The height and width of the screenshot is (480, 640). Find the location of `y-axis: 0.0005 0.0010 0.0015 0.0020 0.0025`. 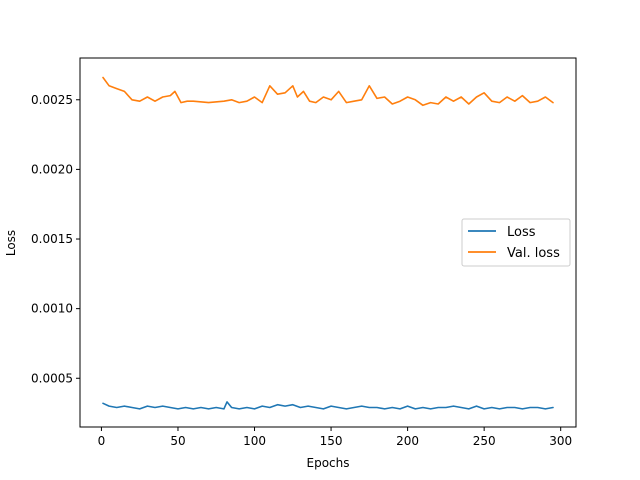

y-axis: 0.0005 0.0010 0.0015 0.0020 0.0025 is located at coordinates (55, 239).